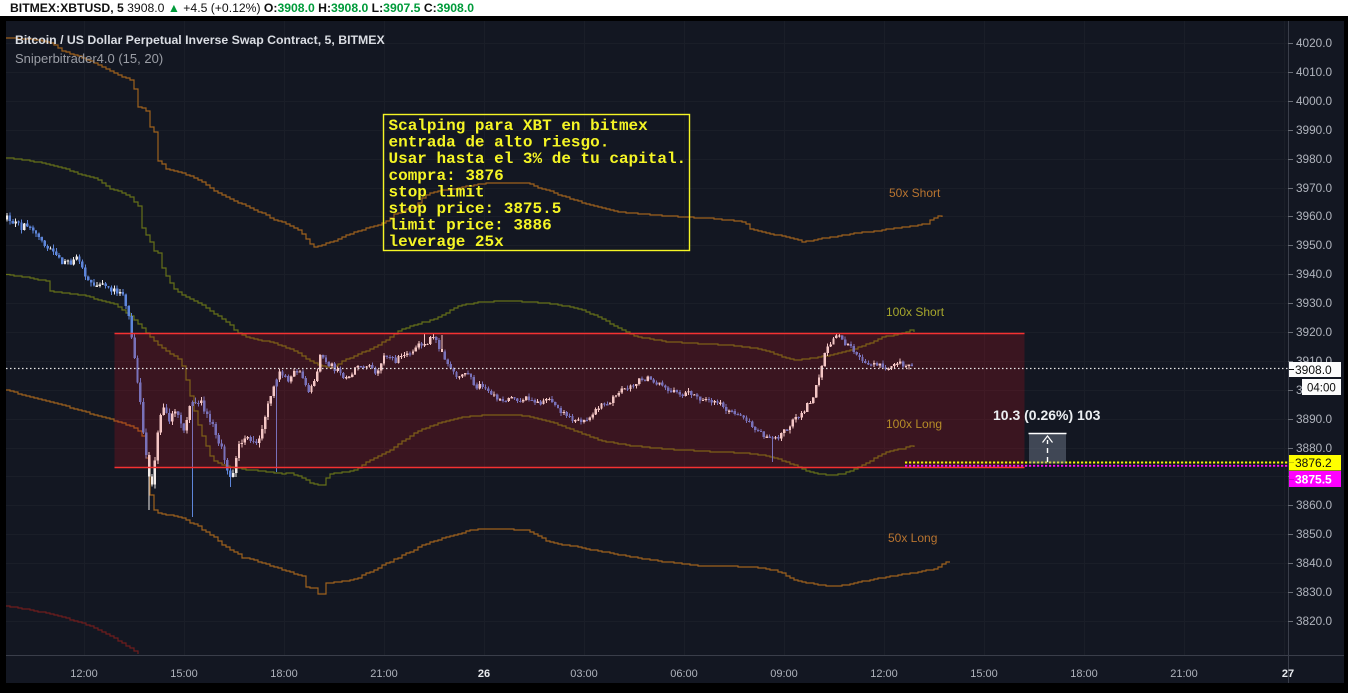  Describe the element at coordinates (914, 424) in the screenshot. I see `svg-text: 100x Long` at that location.